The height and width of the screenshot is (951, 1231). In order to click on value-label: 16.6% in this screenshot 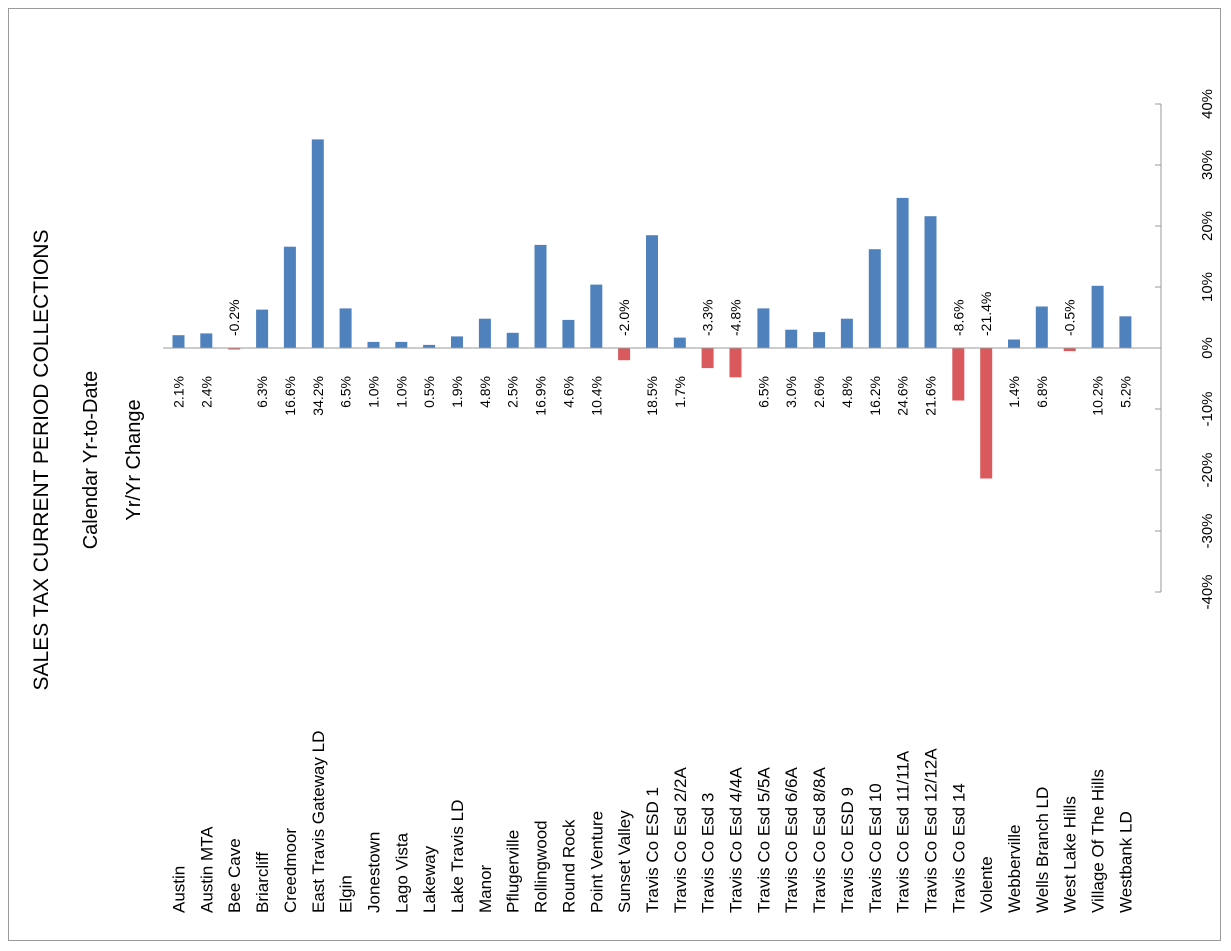, I will do `click(290, 396)`.